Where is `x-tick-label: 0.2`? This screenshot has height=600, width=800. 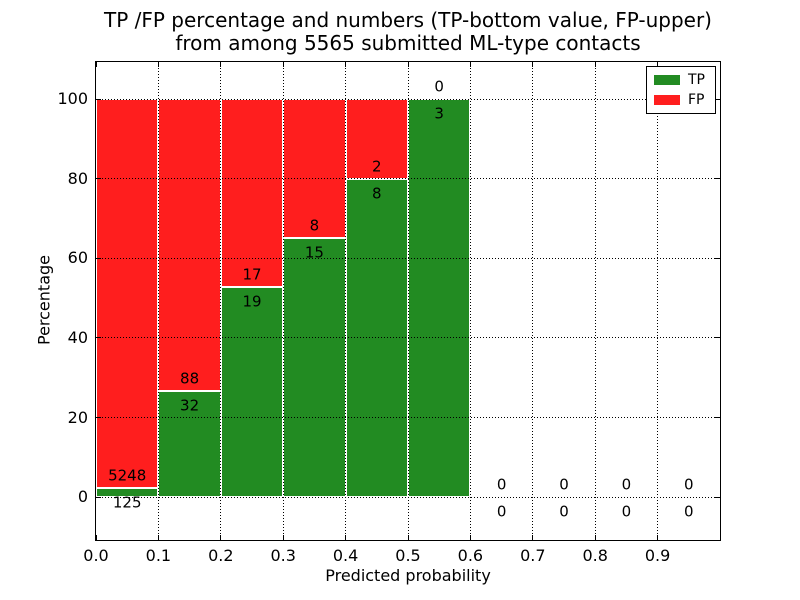 x-tick-label: 0.2 is located at coordinates (221, 555).